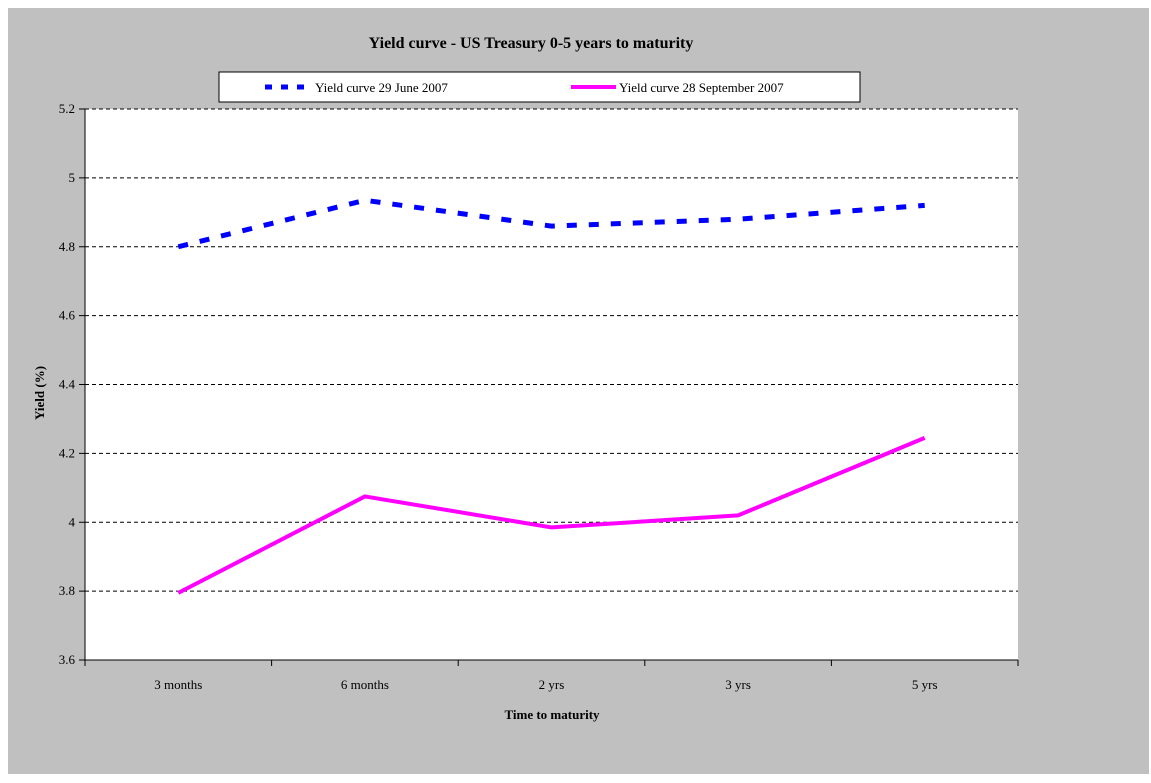  I want to click on y-tick-label: 4.2, so click(67, 452).